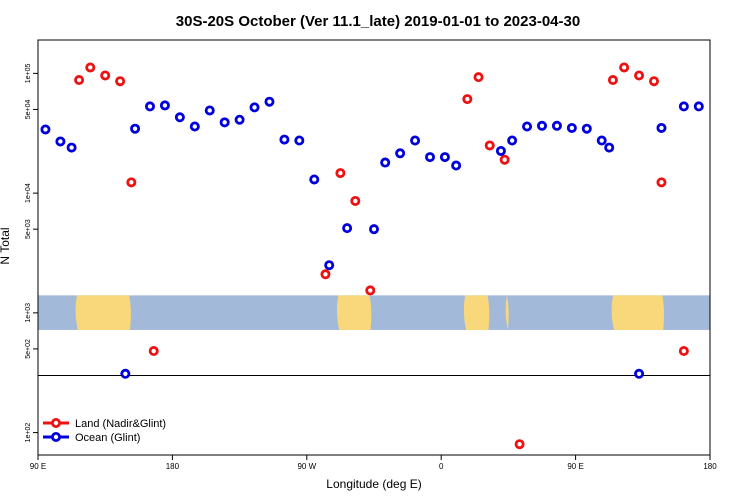  What do you see at coordinates (710, 466) in the screenshot?
I see `x-tick-label-5: 180` at bounding box center [710, 466].